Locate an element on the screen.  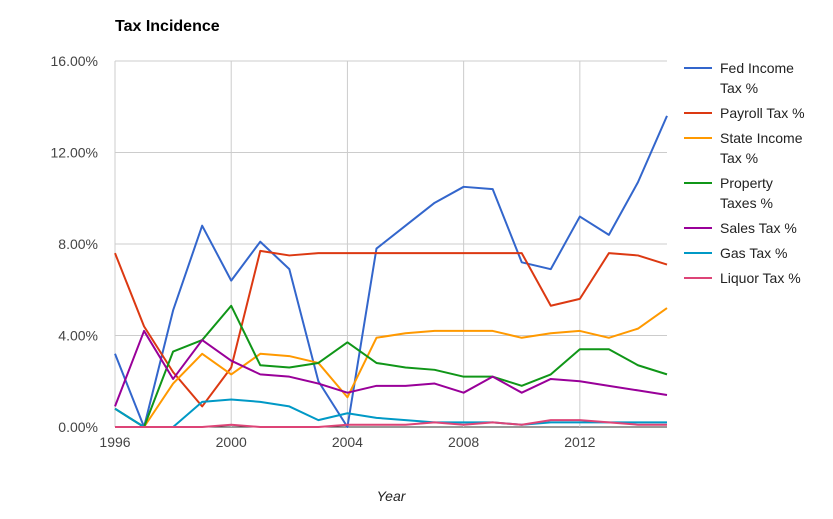
y-axis-tick-labels: 0.00% 4.00% 8.00% 12.00% 16.00% is located at coordinates (74, 244).